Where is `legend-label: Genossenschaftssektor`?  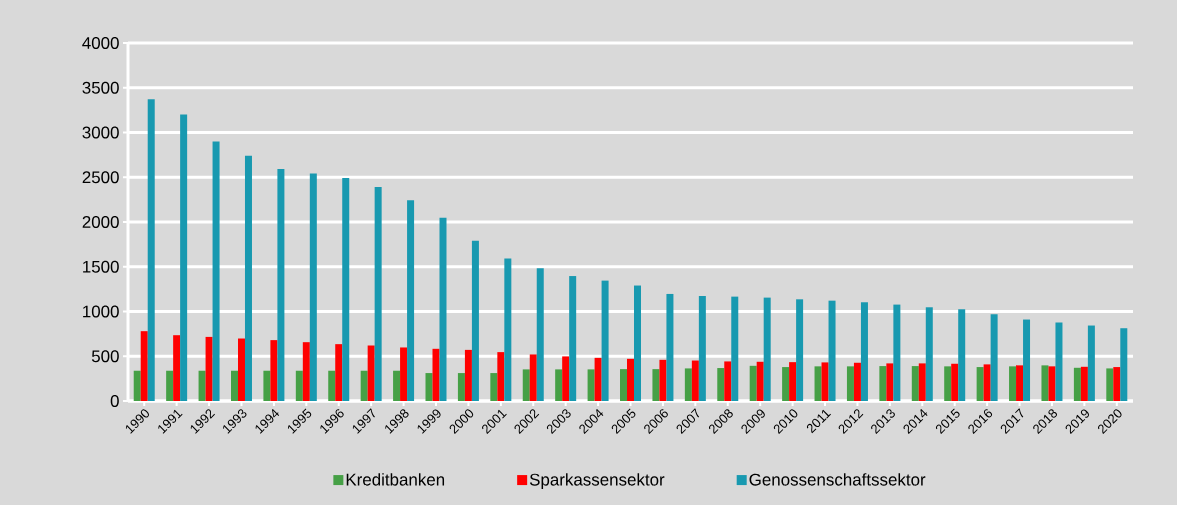 legend-label: Genossenschaftssektor is located at coordinates (837, 479).